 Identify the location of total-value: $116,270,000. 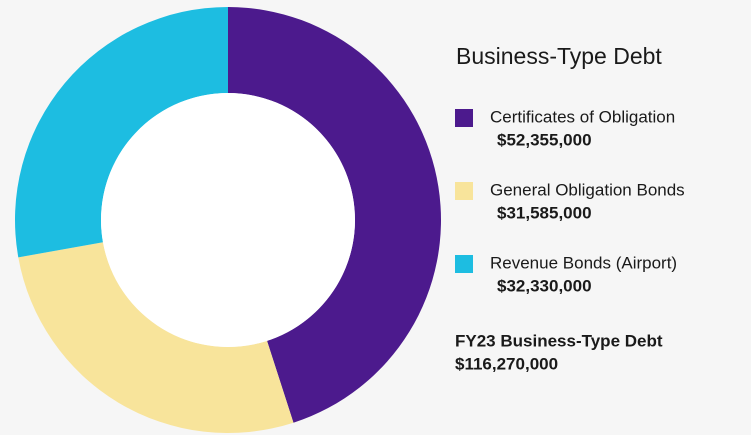
(506, 363).